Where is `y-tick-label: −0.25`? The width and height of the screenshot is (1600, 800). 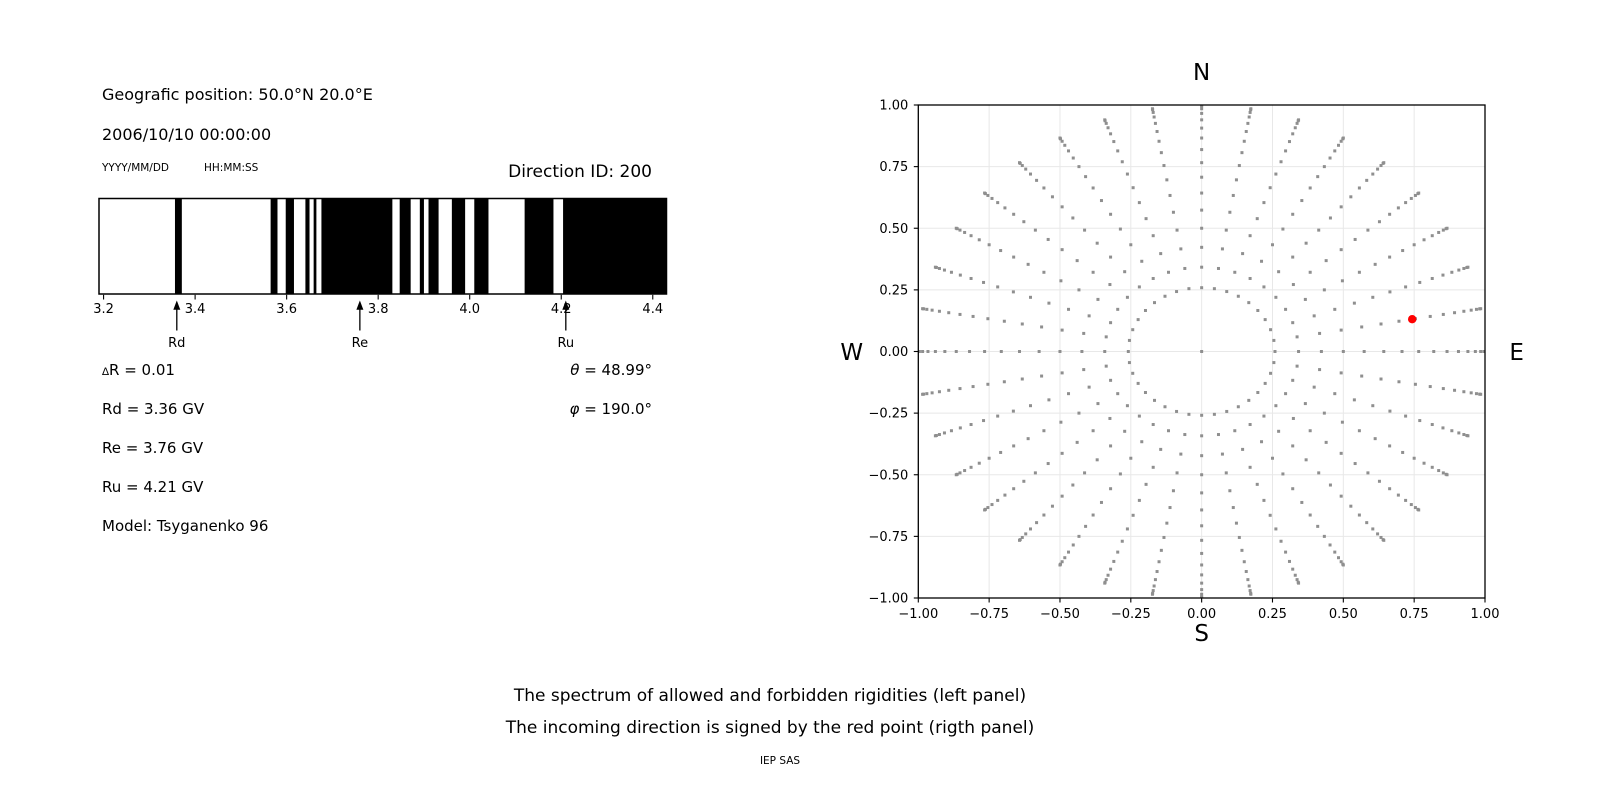 y-tick-label: −0.25 is located at coordinates (888, 414).